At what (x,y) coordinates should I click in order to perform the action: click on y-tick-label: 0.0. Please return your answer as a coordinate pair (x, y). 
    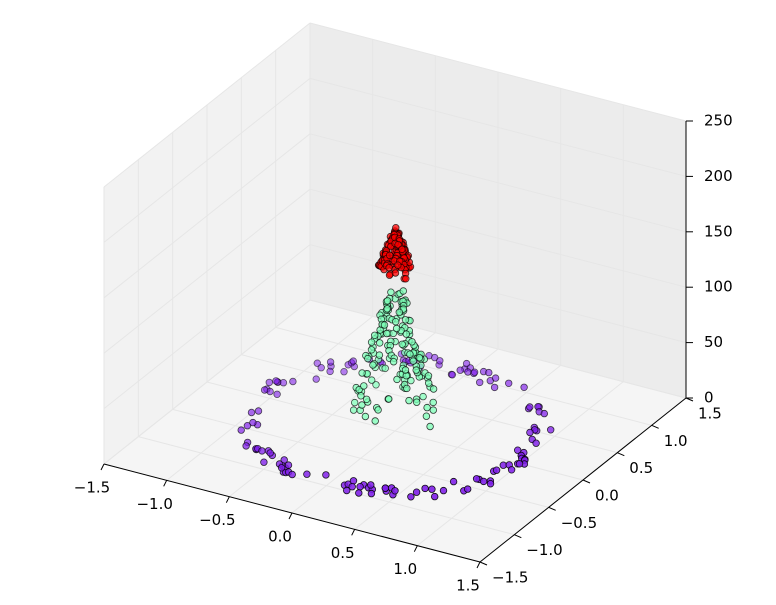
    Looking at the image, I should click on (607, 496).